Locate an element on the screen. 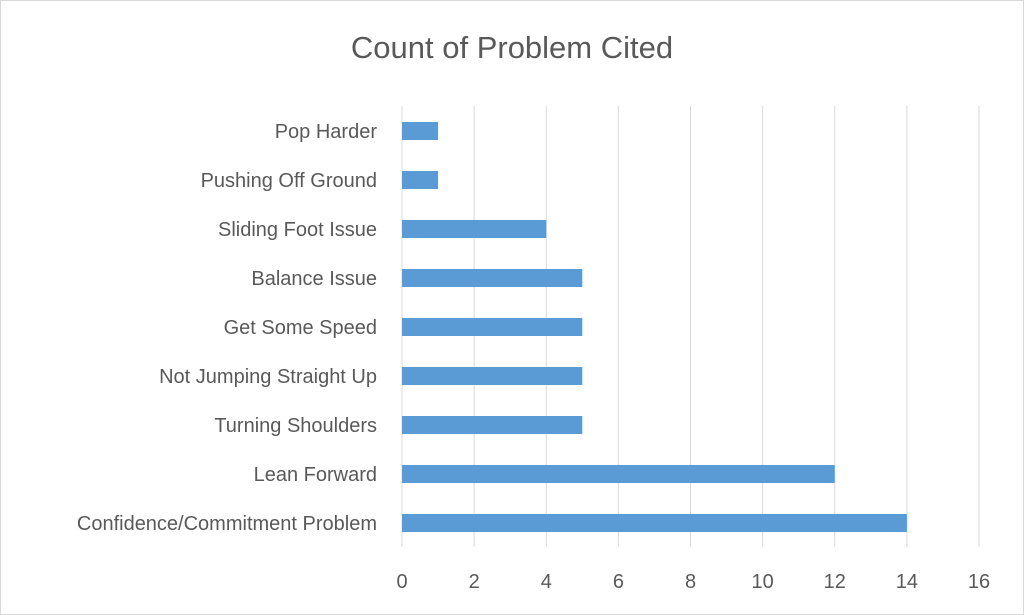 The image size is (1024, 615). category-label: Pushing Off Ground is located at coordinates (289, 181).